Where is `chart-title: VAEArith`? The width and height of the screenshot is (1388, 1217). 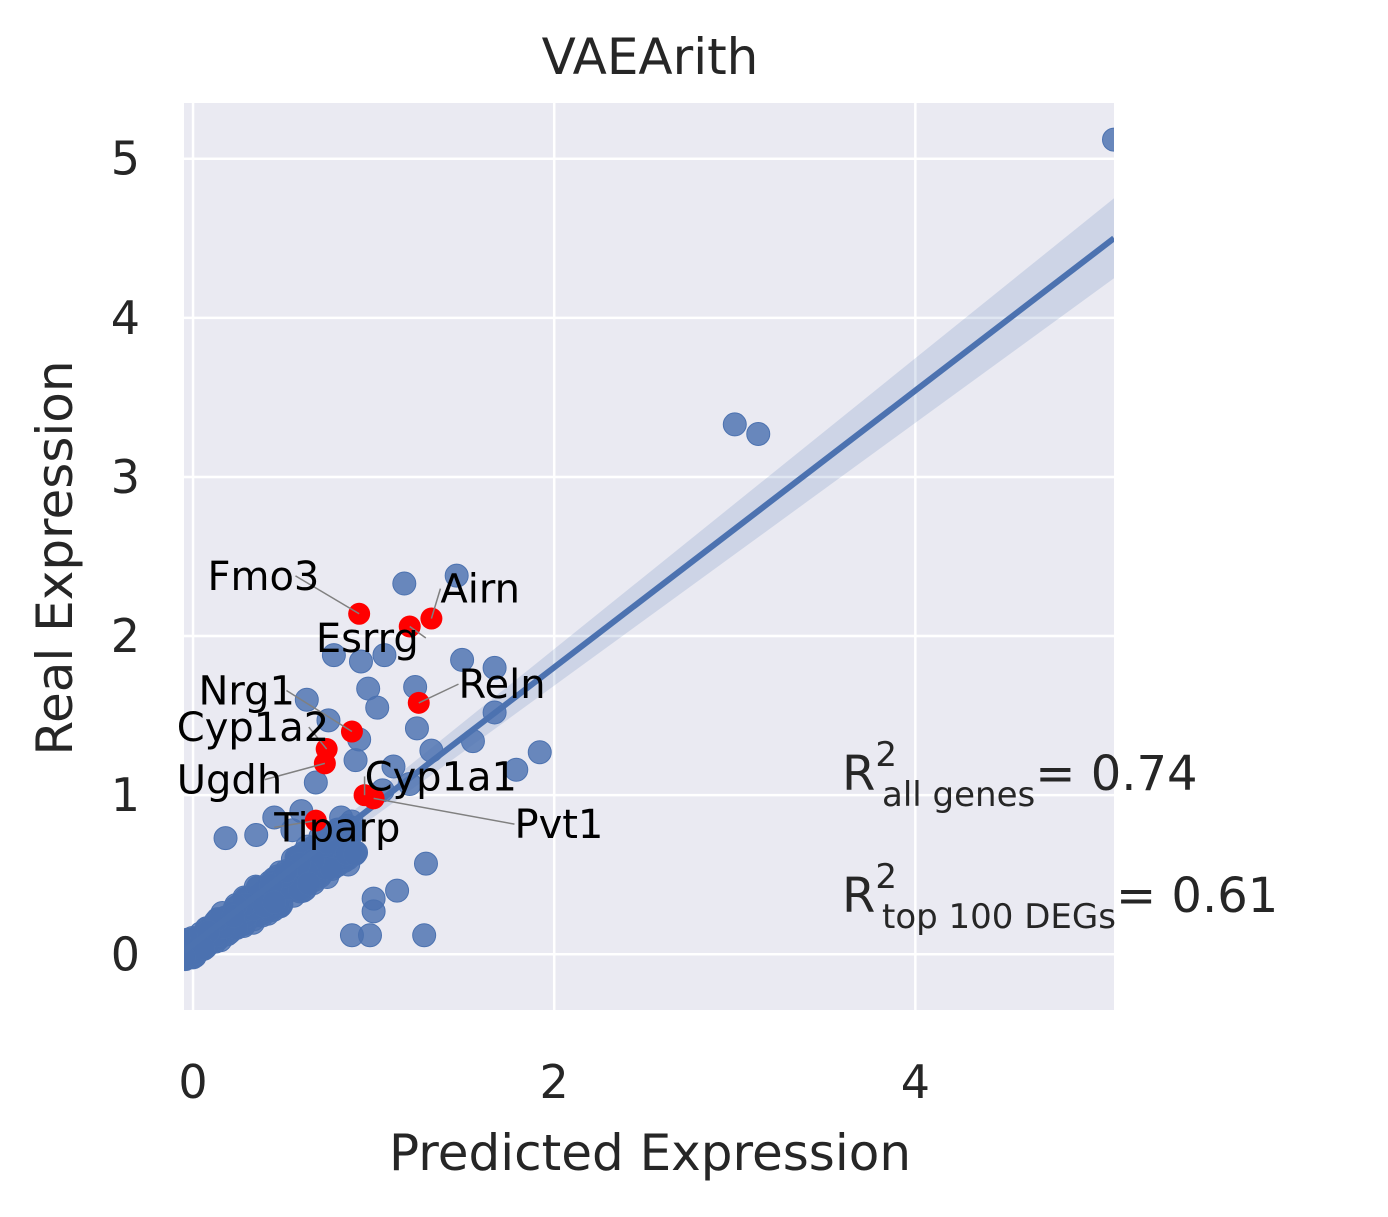 chart-title: VAEArith is located at coordinates (650, 57).